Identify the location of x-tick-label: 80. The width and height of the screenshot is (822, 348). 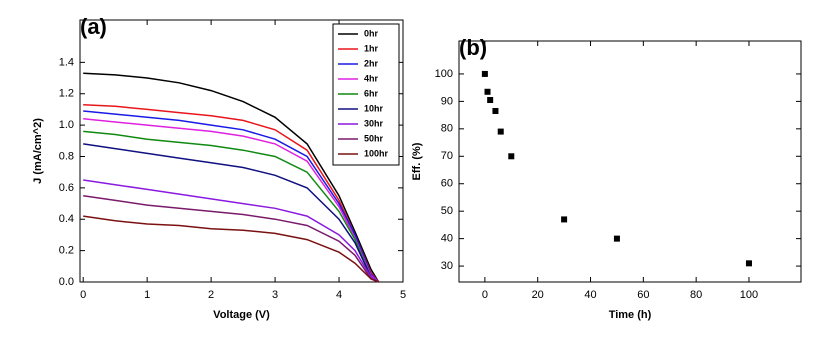
(696, 295).